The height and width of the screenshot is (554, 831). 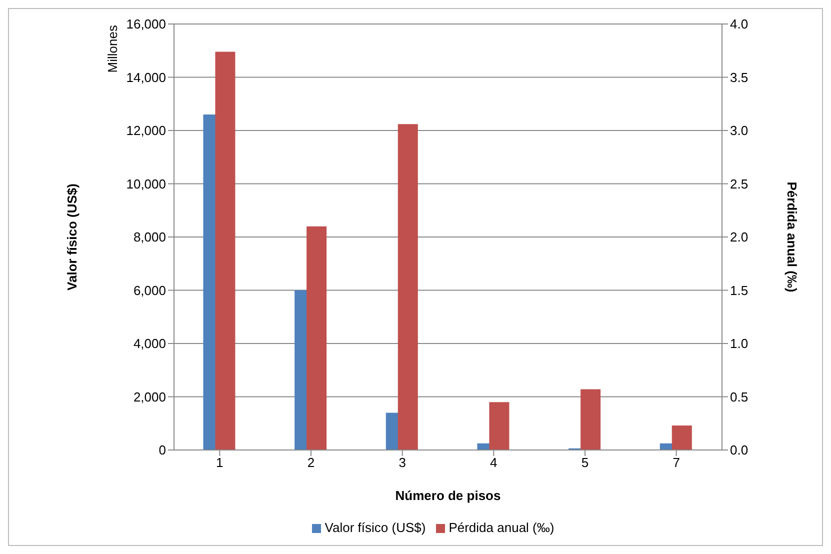 What do you see at coordinates (501, 527) in the screenshot?
I see `legend-label: Pérdida anual (‰)` at bounding box center [501, 527].